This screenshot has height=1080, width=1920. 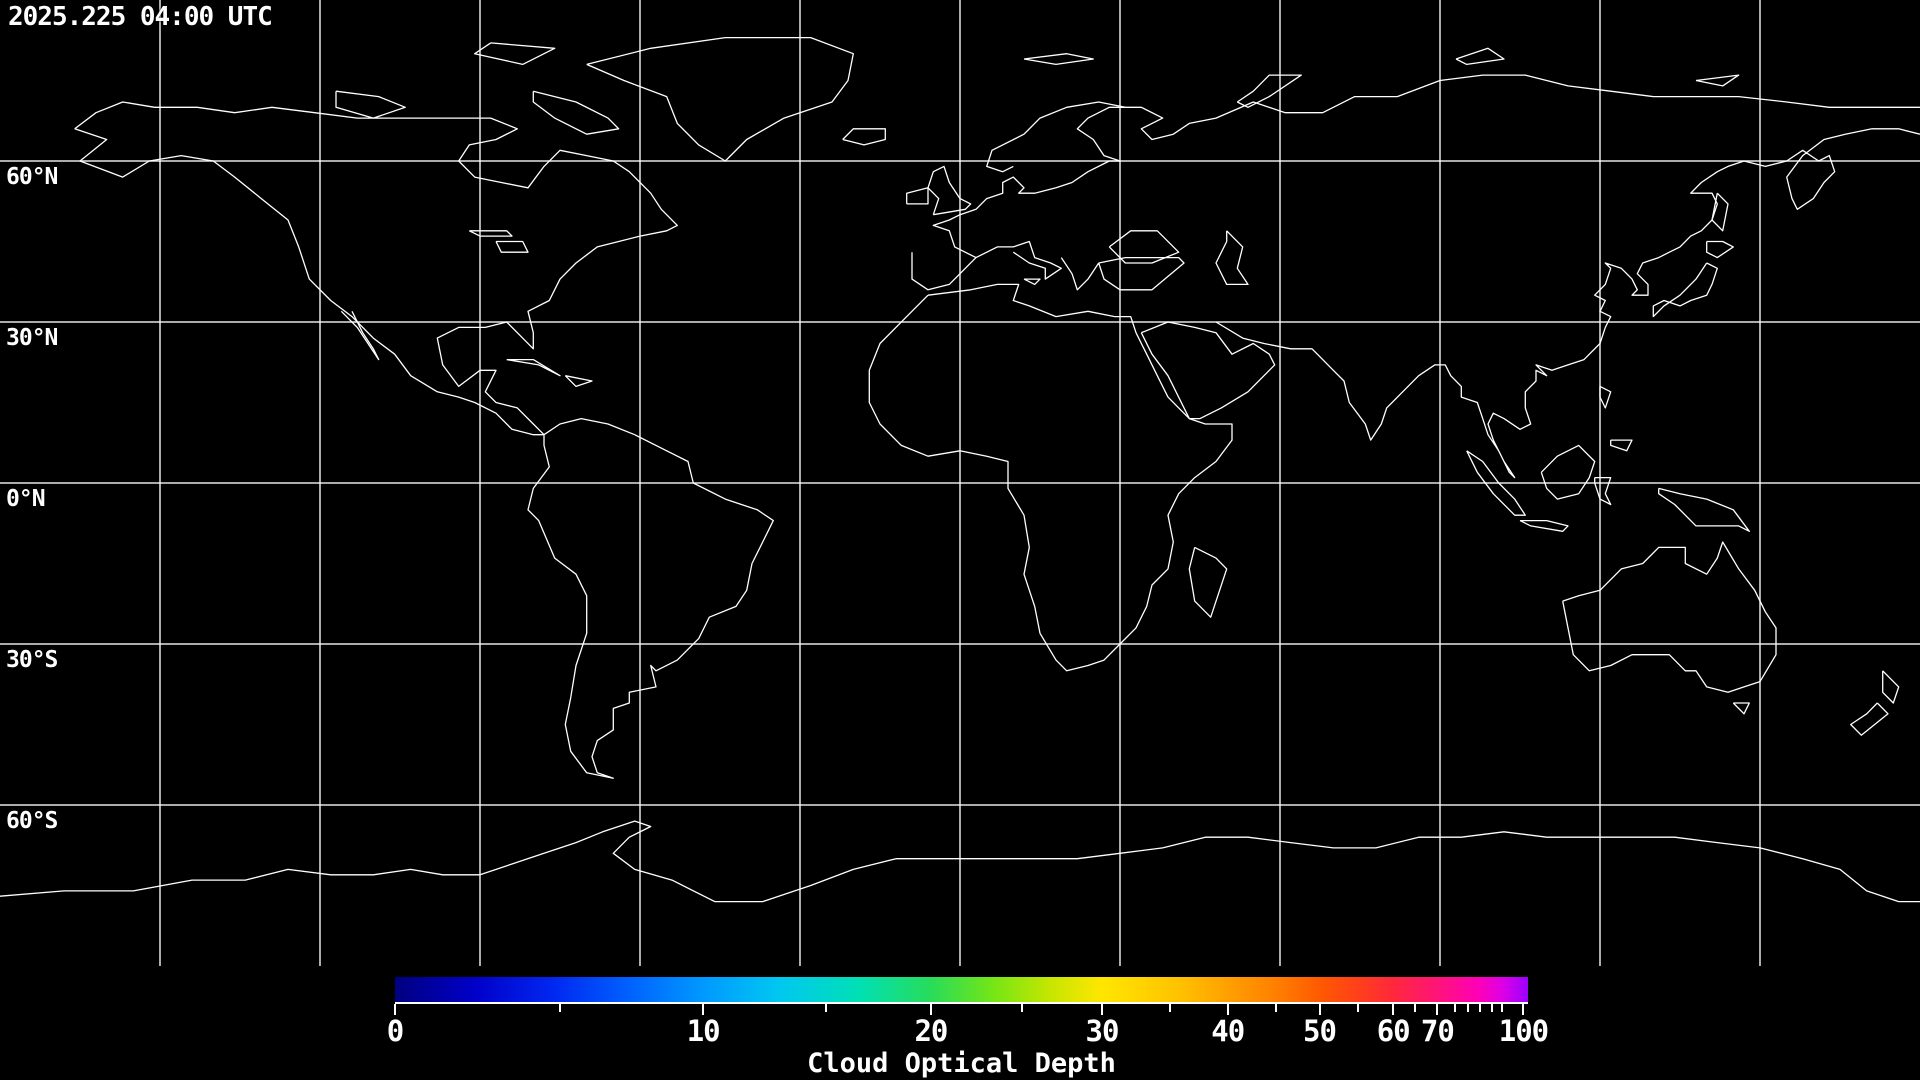 What do you see at coordinates (1228, 1031) in the screenshot?
I see `colorbar-tick-label: 40` at bounding box center [1228, 1031].